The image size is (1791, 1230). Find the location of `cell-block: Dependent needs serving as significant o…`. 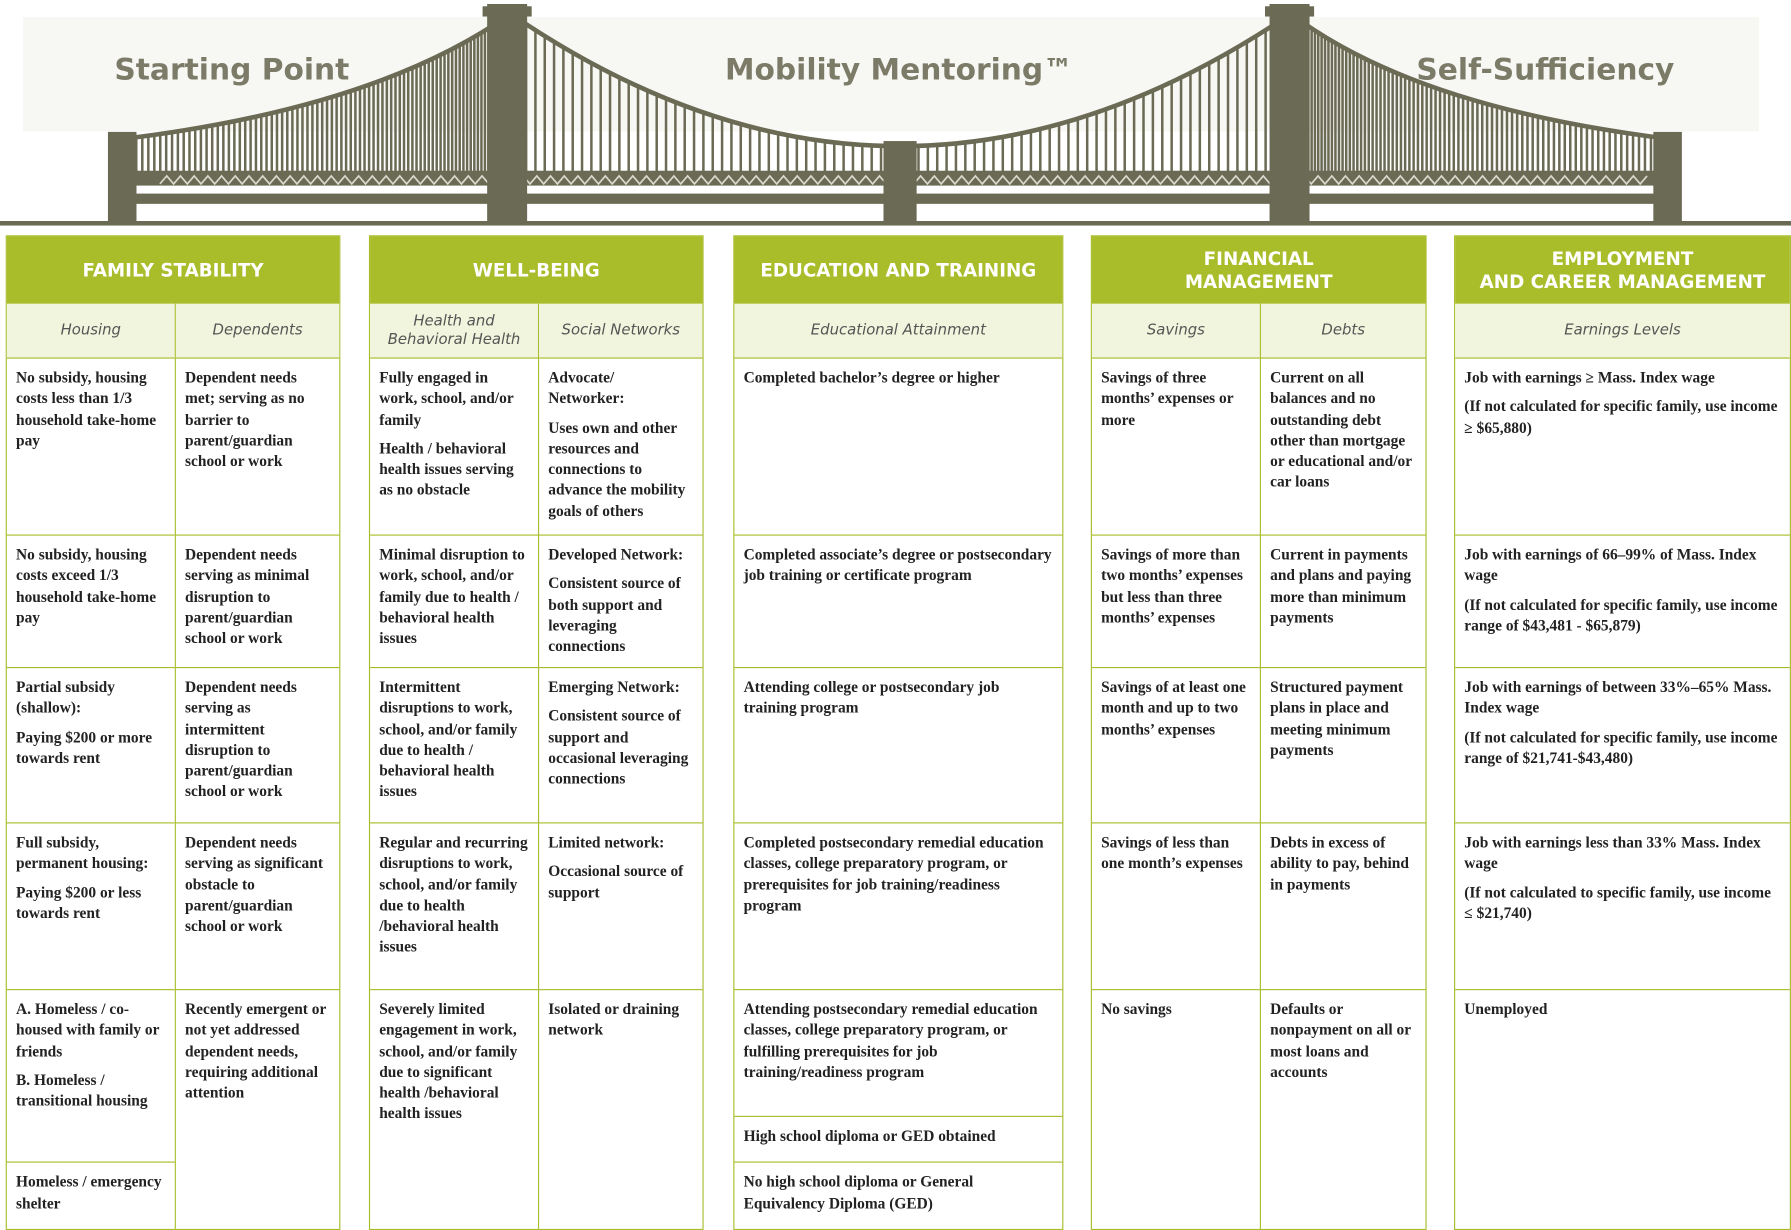

cell-block: Dependent needs serving as significant o… is located at coordinates (257, 906).